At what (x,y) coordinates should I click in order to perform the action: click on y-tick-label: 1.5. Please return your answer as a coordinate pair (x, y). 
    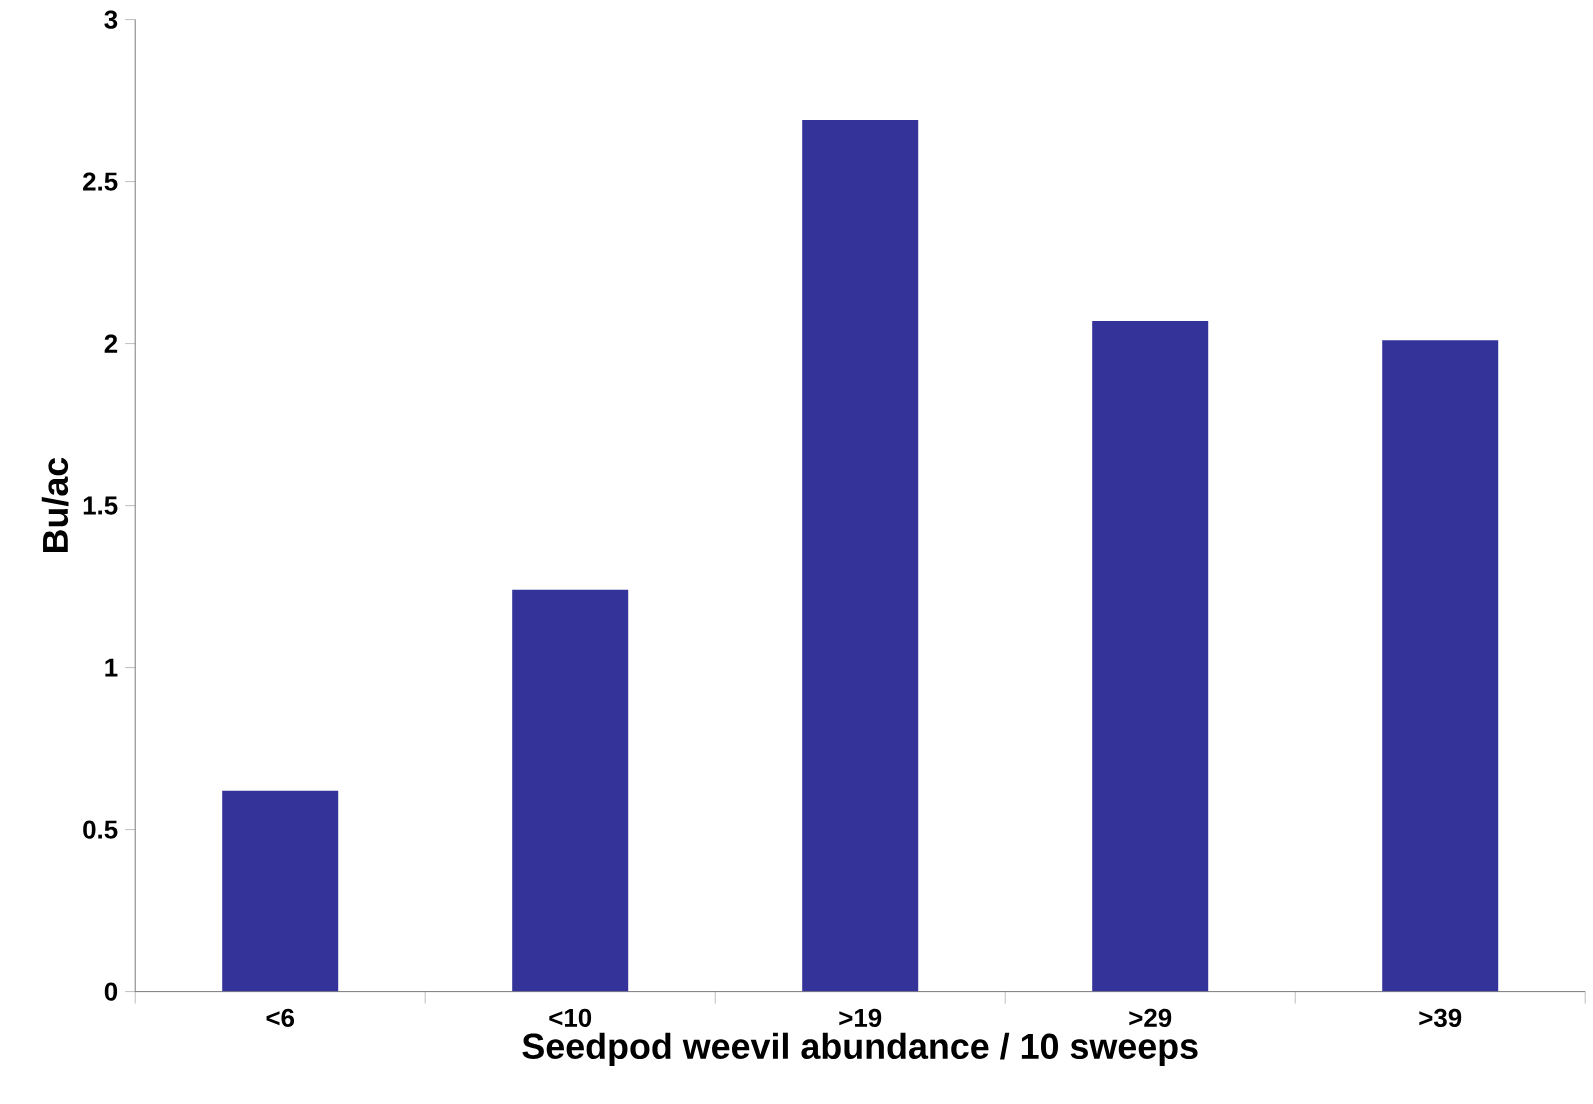
    Looking at the image, I should click on (100, 505).